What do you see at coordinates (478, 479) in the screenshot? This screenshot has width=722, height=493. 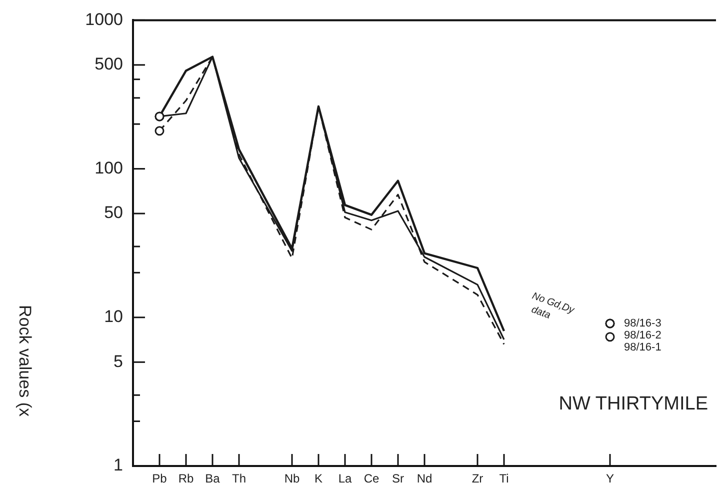 I see `x-tick-label: Zr` at bounding box center [478, 479].